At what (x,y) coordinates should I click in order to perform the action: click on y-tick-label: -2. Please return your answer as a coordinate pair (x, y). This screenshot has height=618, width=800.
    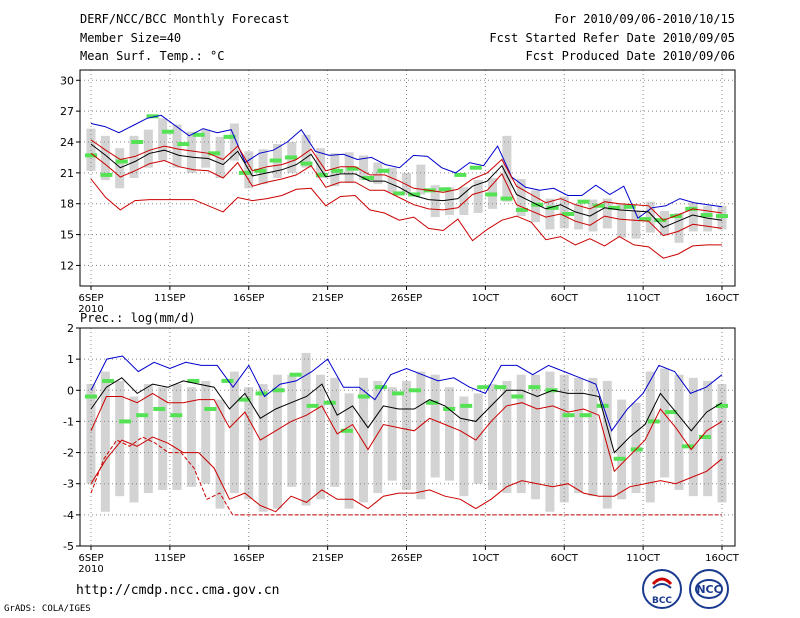
    Looking at the image, I should click on (68, 453).